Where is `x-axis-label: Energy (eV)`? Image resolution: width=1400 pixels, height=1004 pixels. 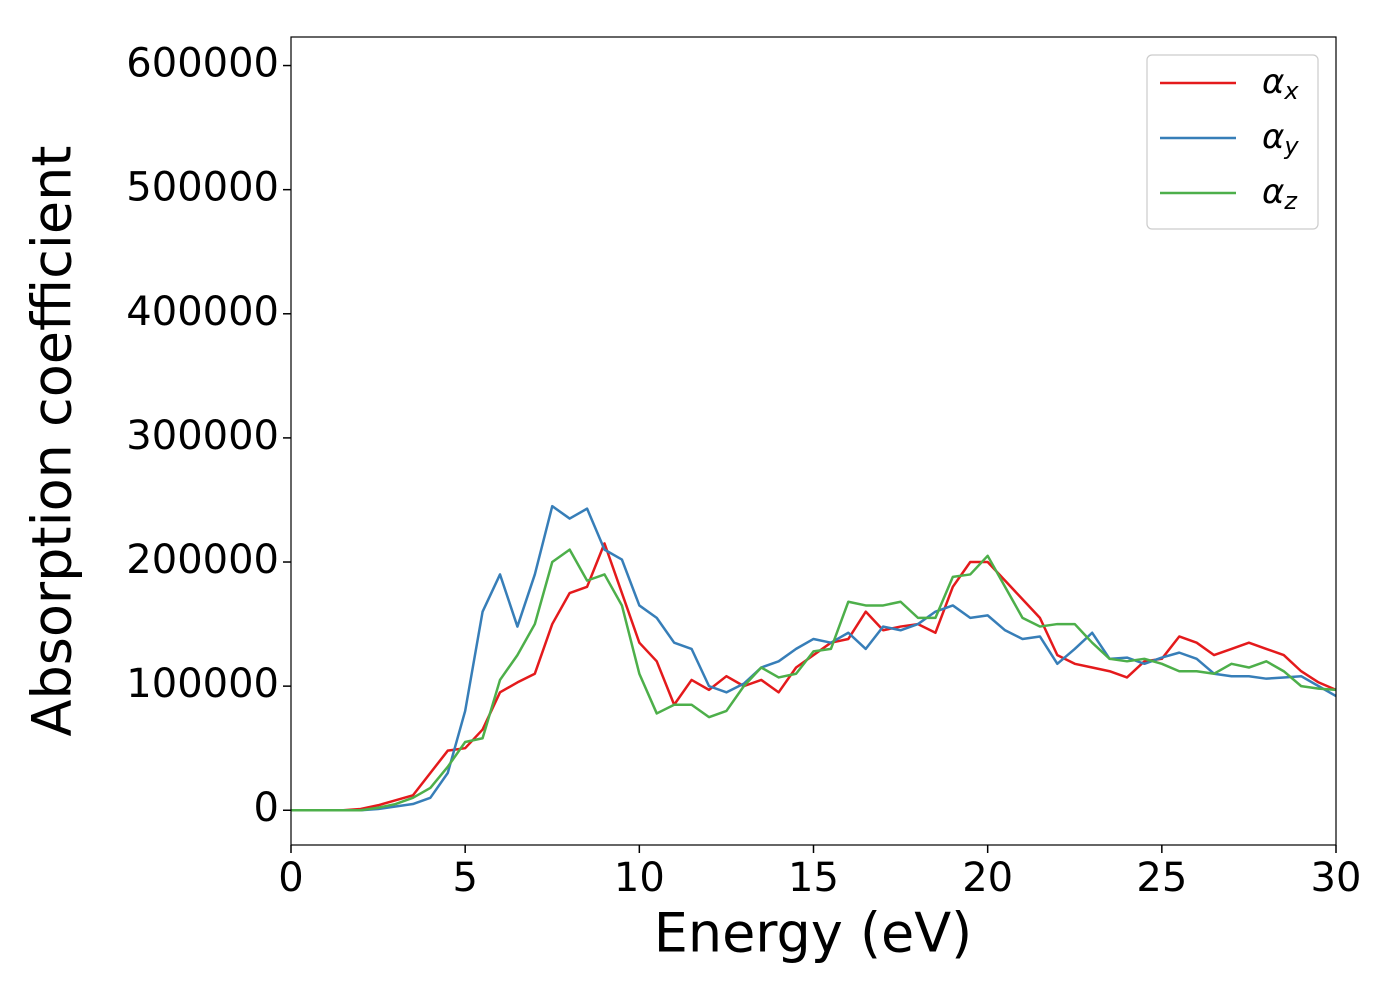
x-axis-label: Energy (eV) is located at coordinates (813, 933).